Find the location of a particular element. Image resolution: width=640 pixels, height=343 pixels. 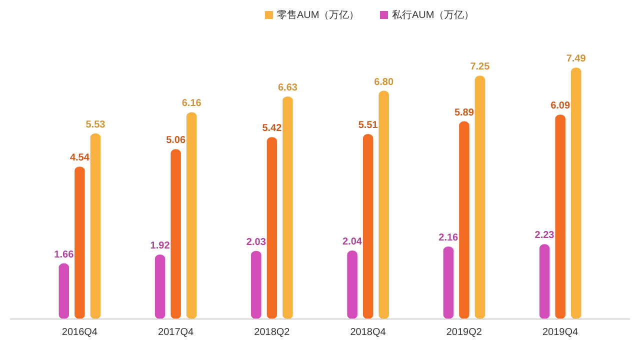

data-label: 7.25 is located at coordinates (480, 67).